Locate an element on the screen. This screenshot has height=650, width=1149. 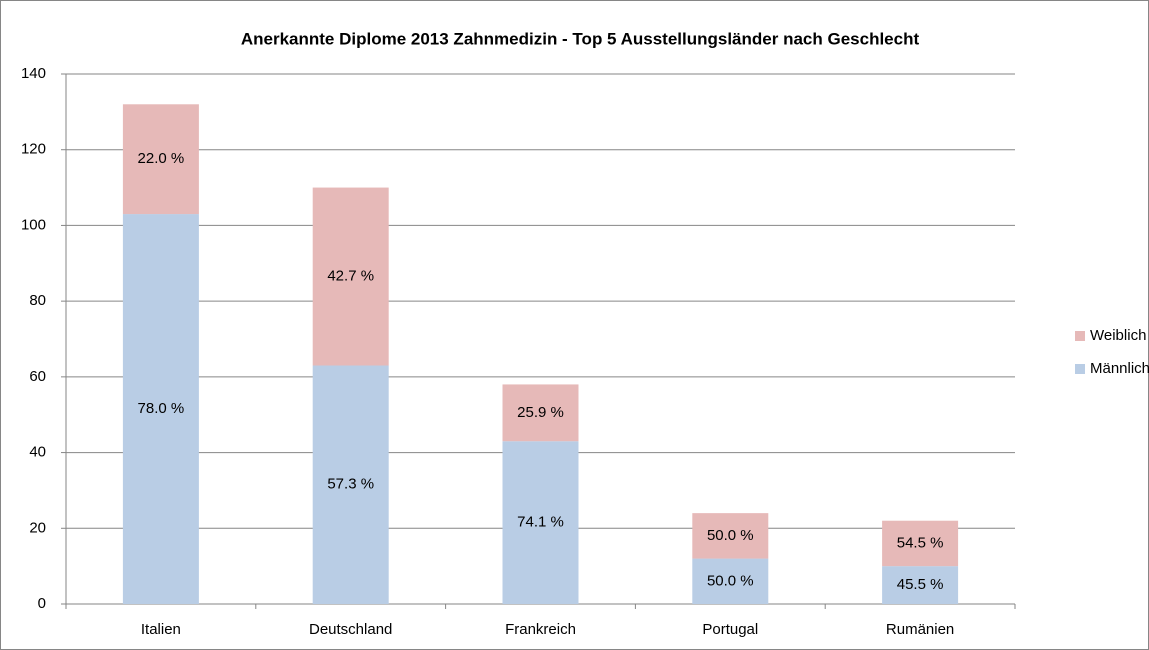
y-tick-label: 40 is located at coordinates (37, 452).